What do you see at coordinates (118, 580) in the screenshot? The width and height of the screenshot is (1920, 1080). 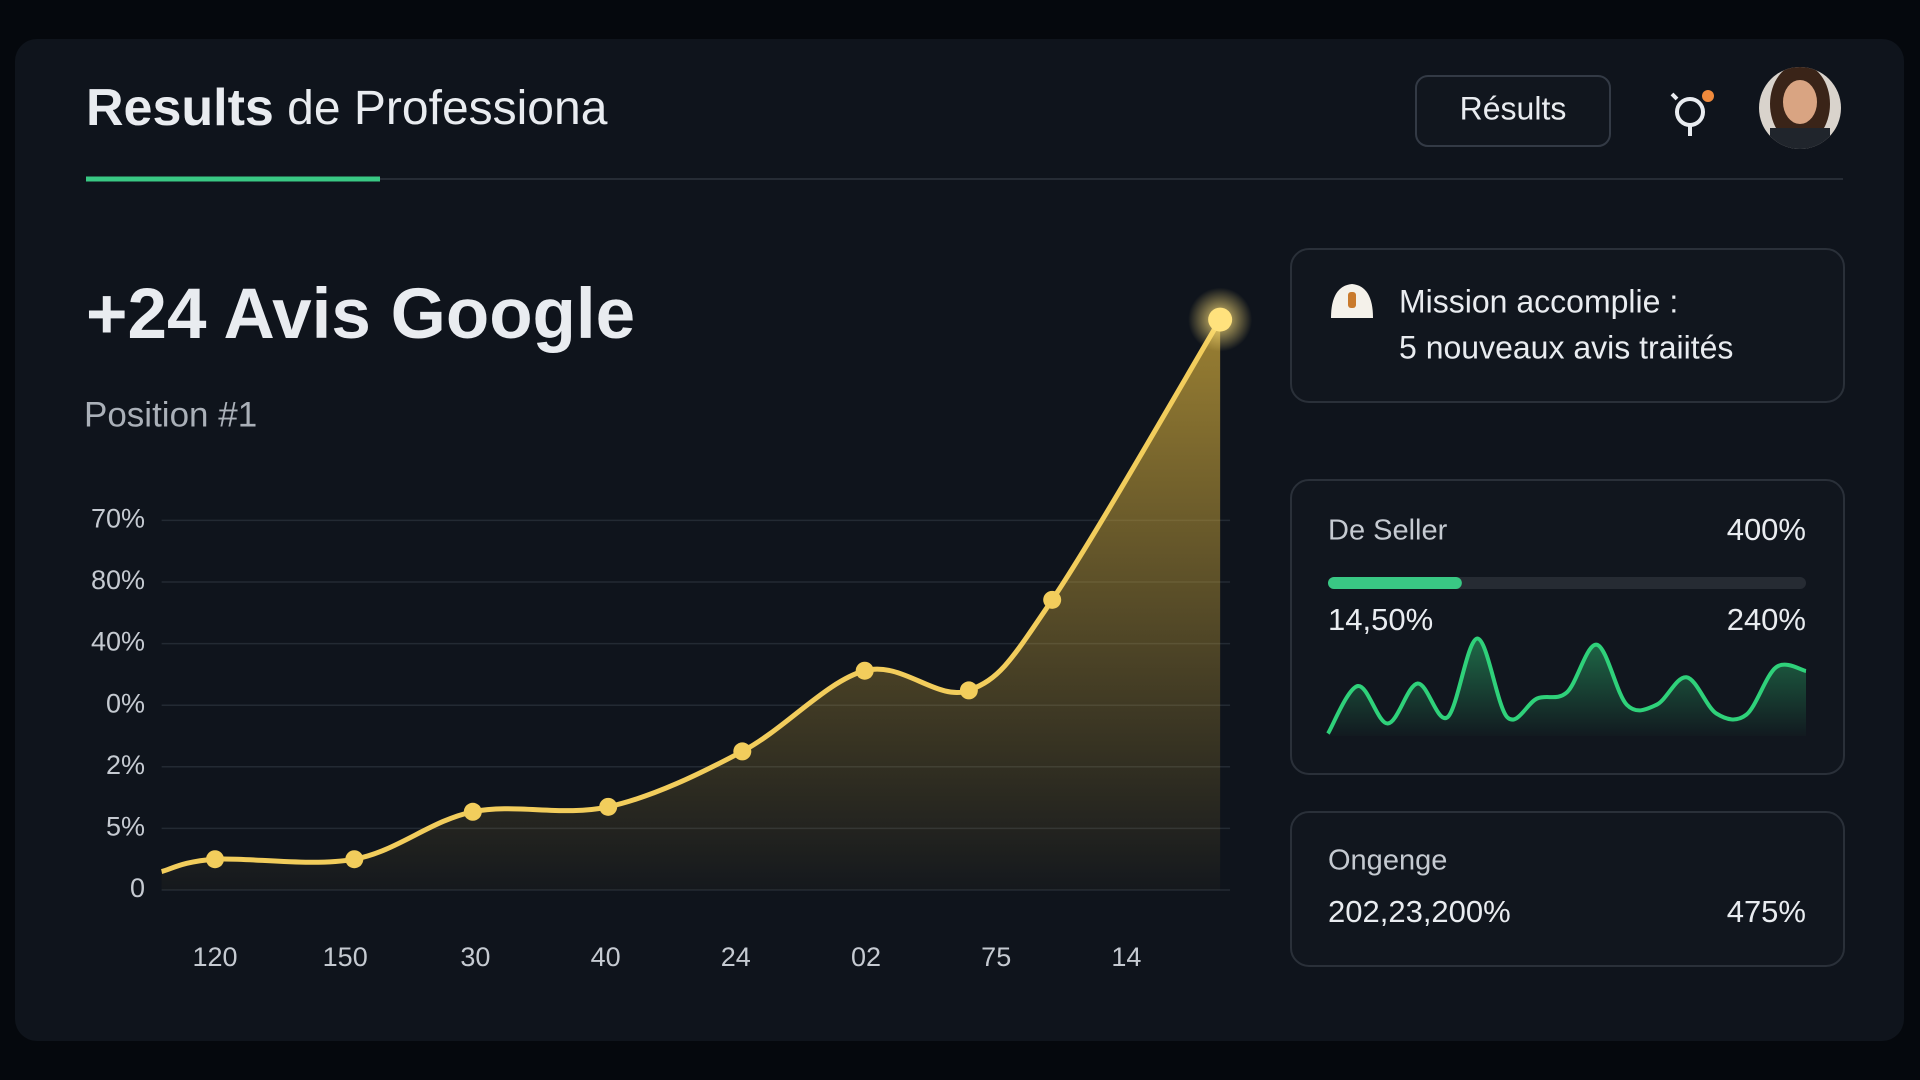 I see `y-tick-label: 80%` at bounding box center [118, 580].